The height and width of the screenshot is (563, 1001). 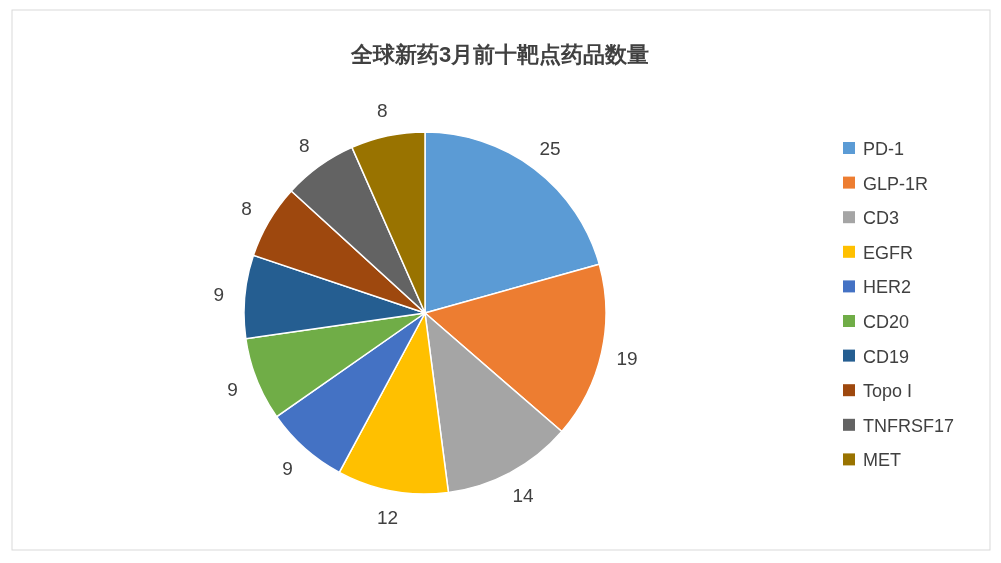 I want to click on title: 全球新药3月前十靶点药品数量, so click(x=500, y=54).